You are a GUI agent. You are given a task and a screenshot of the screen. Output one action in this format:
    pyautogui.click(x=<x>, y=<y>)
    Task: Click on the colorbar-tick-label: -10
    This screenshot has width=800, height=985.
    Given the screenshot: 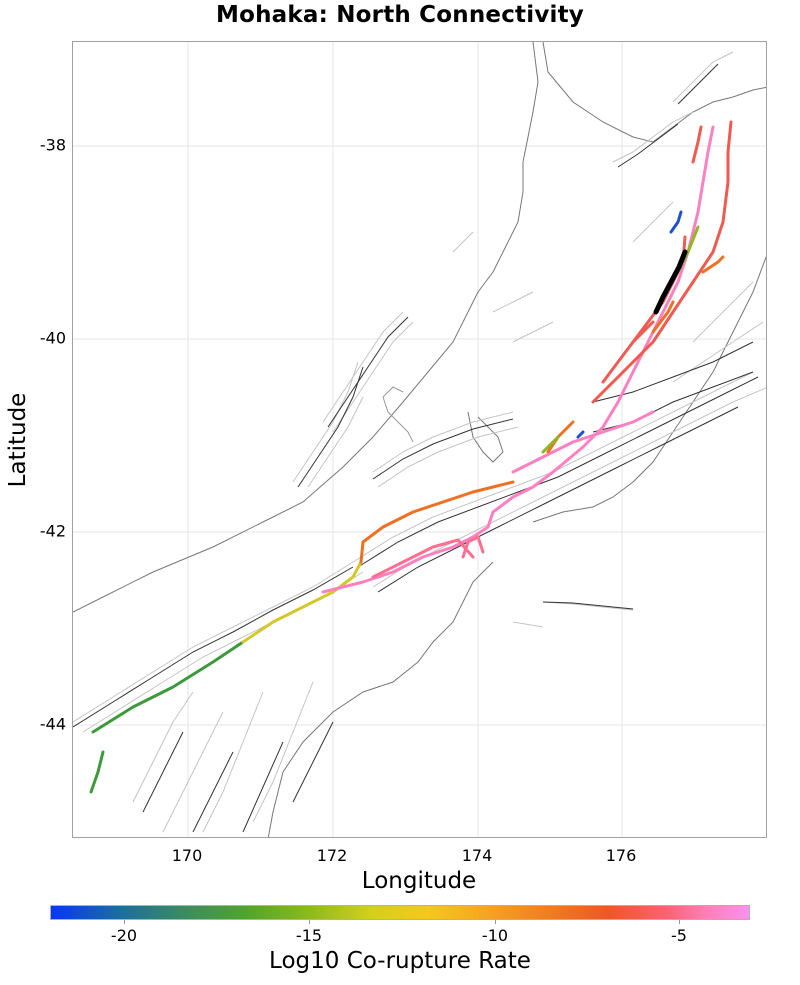 What is the action you would take?
    pyautogui.click(x=495, y=935)
    